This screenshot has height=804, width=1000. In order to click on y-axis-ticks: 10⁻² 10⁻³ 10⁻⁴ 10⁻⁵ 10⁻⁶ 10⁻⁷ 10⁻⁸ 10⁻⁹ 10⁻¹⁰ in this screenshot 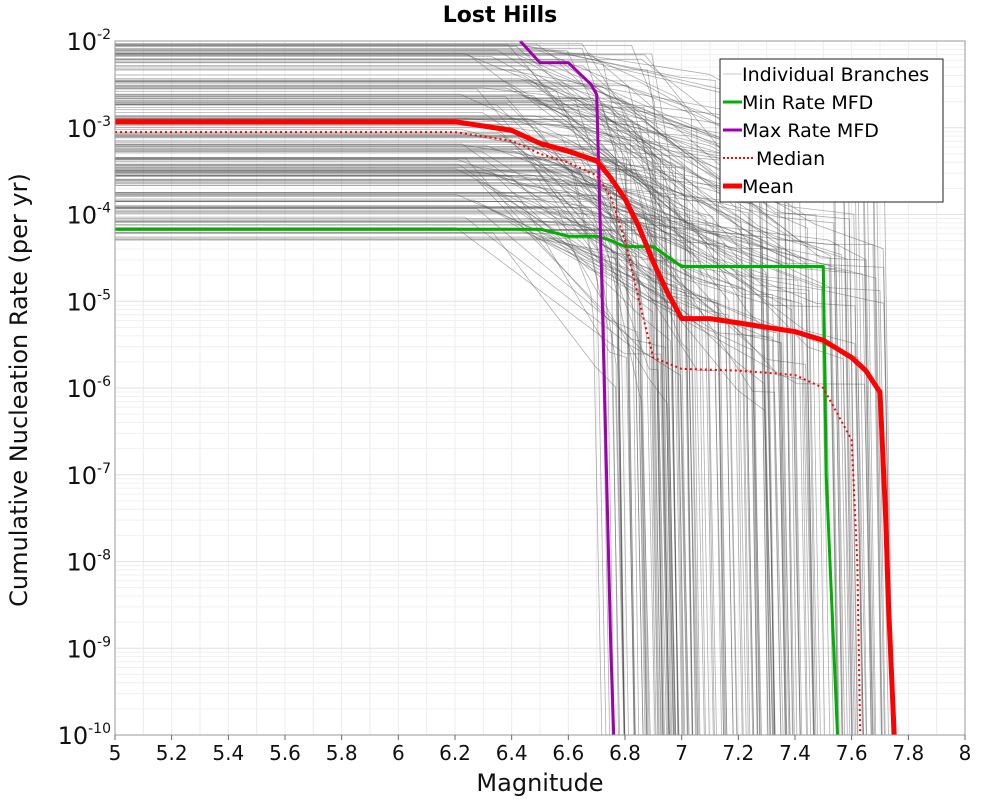, I will do `click(85, 388)`.